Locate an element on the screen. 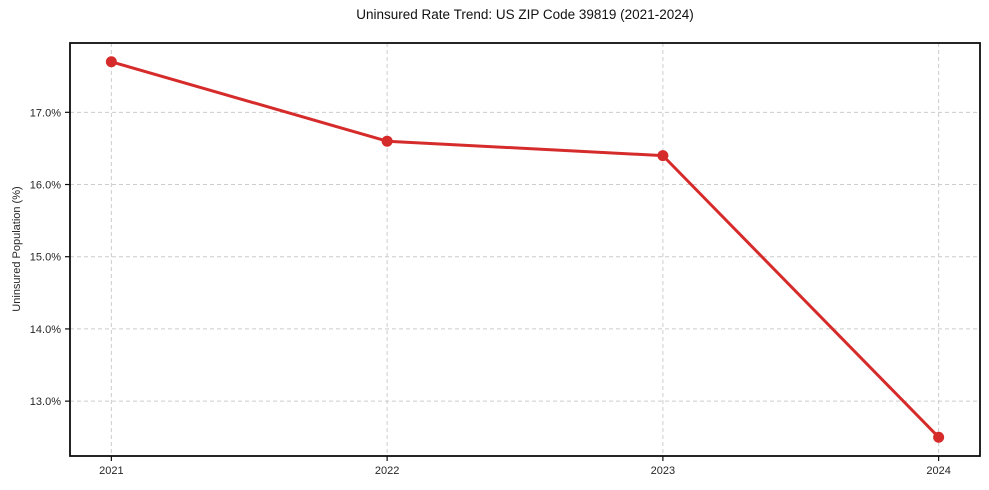 The width and height of the screenshot is (989, 490). x-tick-label: 2022 is located at coordinates (387, 471).